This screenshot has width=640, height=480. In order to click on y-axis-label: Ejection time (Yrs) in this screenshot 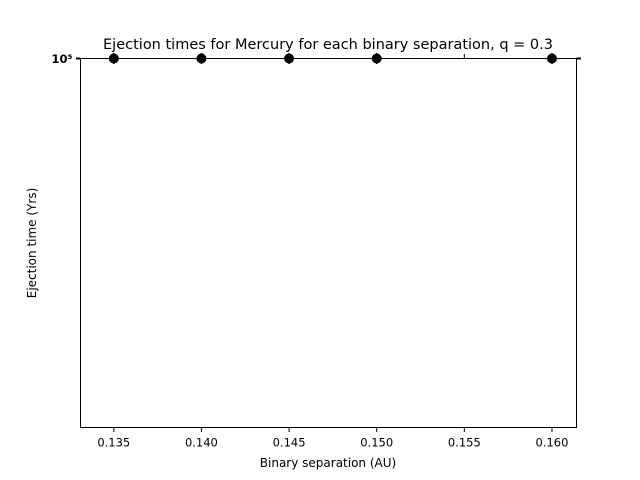, I will do `click(32, 243)`.